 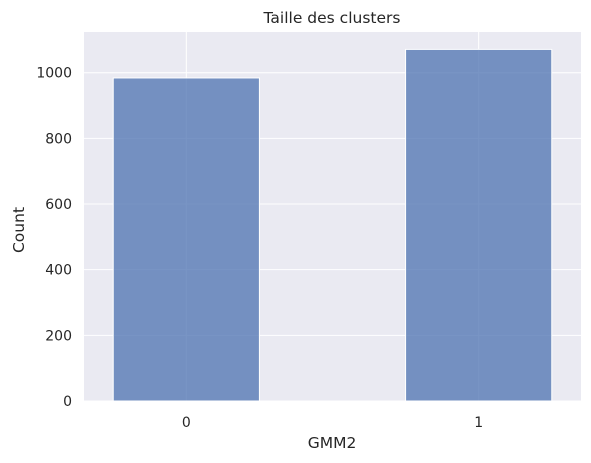 I want to click on y-tick-label: 800, so click(x=58, y=139).